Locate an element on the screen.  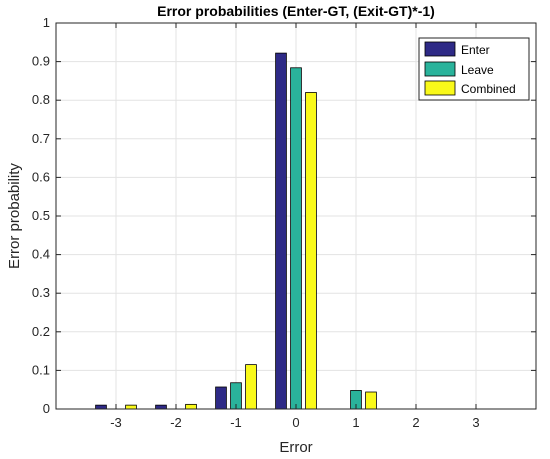
bar-combined--1 is located at coordinates (251, 387).